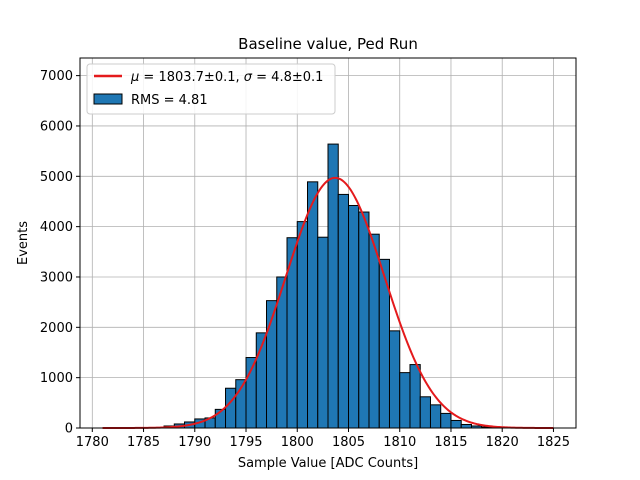 The width and height of the screenshot is (640, 480). What do you see at coordinates (169, 100) in the screenshot?
I see `legend-rms-label: RMS = 4.81` at bounding box center [169, 100].